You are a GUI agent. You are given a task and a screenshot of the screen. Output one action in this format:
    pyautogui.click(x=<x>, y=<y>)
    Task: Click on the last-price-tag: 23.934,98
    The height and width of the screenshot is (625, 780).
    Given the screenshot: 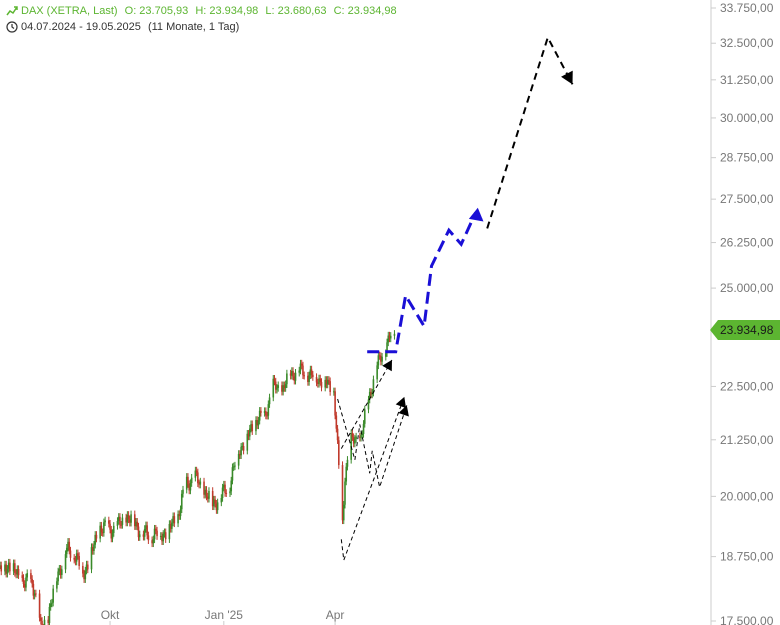 What is the action you would take?
    pyautogui.click(x=745, y=330)
    